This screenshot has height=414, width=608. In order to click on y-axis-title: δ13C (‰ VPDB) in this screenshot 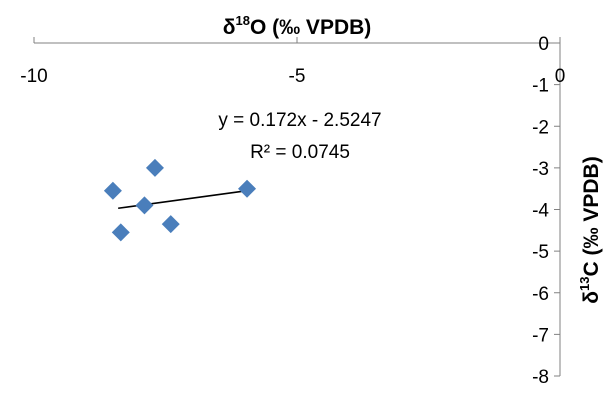, I will do `click(590, 229)`.